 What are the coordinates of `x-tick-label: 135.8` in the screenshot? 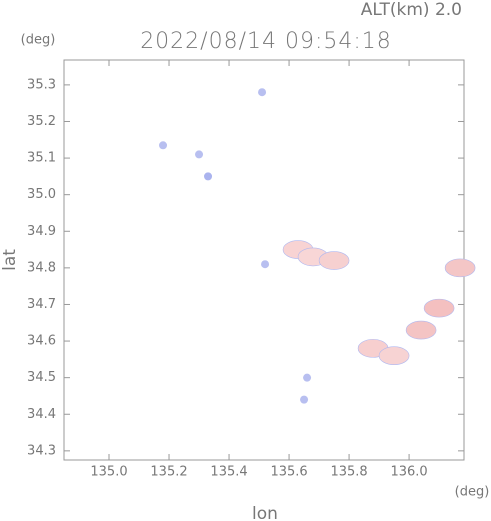 It's located at (348, 472).